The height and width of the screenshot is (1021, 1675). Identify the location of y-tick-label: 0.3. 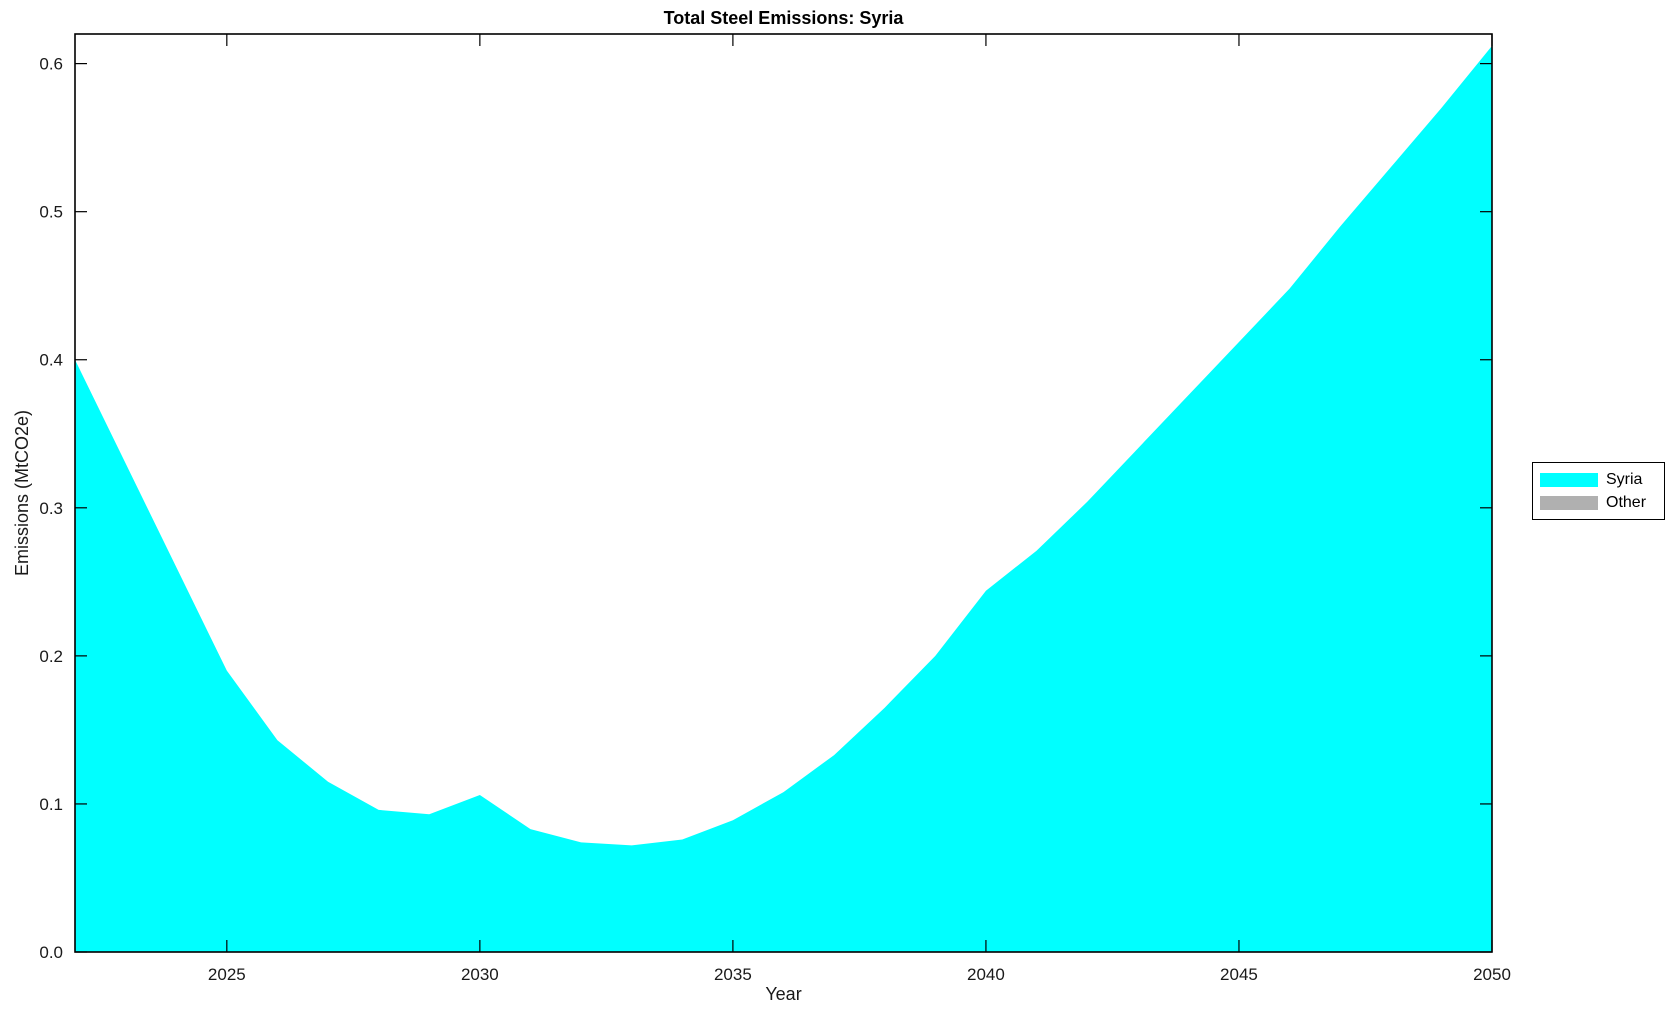
(51, 508).